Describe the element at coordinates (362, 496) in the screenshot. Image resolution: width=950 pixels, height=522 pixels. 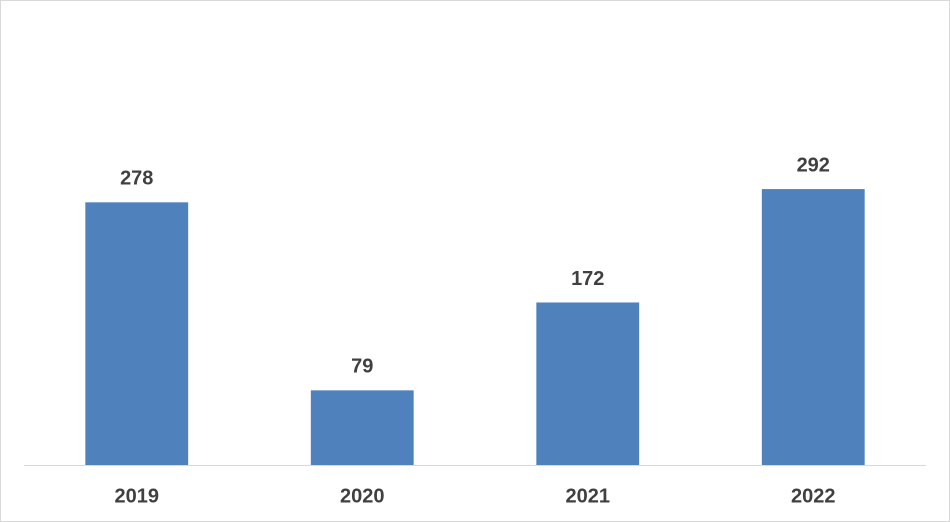
I see `x-tick-label: 2020` at that location.